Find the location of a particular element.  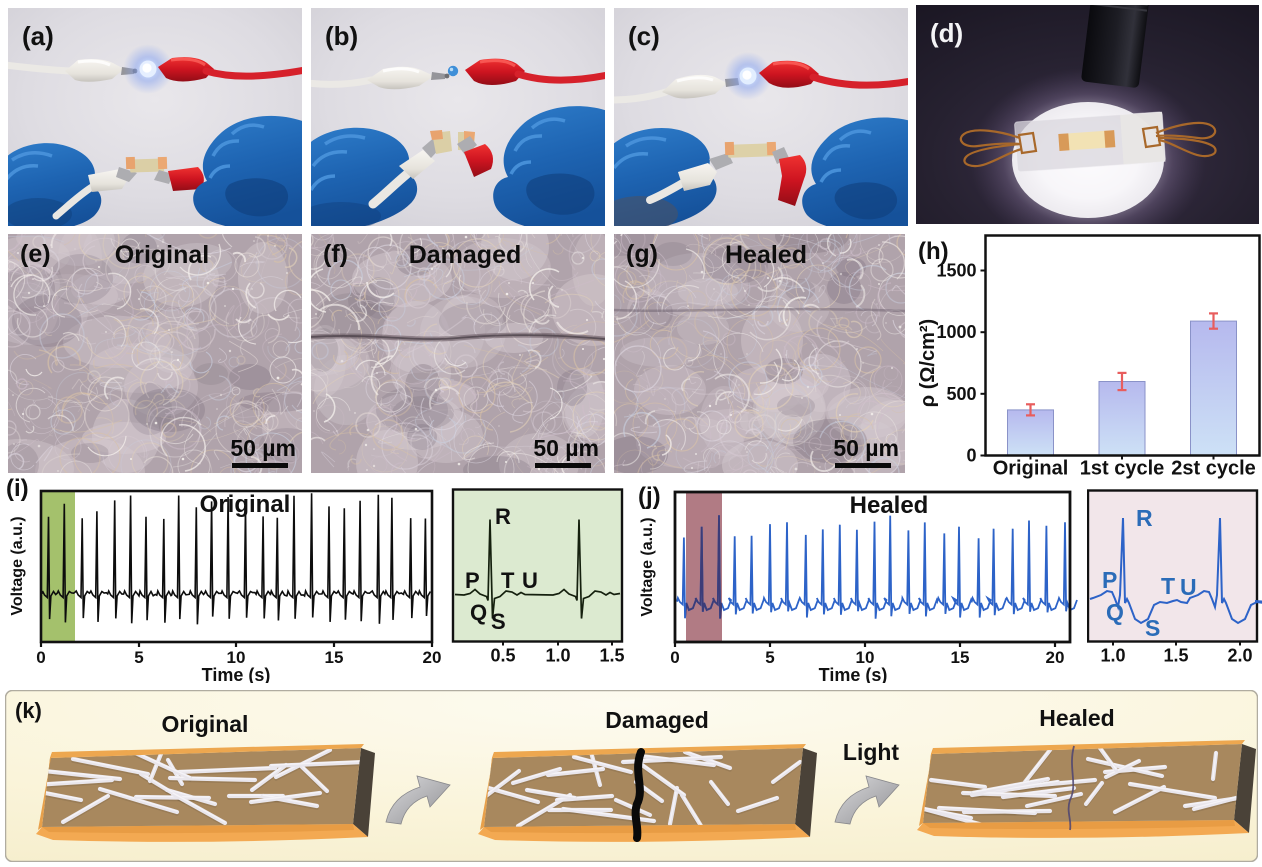

svg-text: 1st cycle is located at coordinates (1122, 469).